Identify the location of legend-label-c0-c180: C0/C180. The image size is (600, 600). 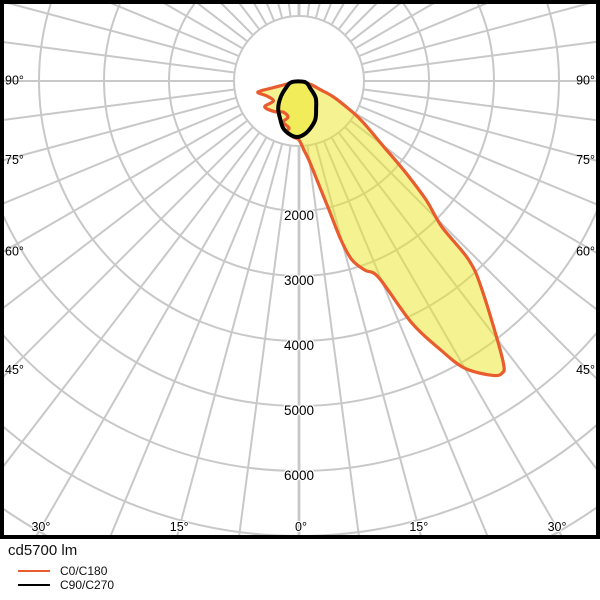
(84, 571).